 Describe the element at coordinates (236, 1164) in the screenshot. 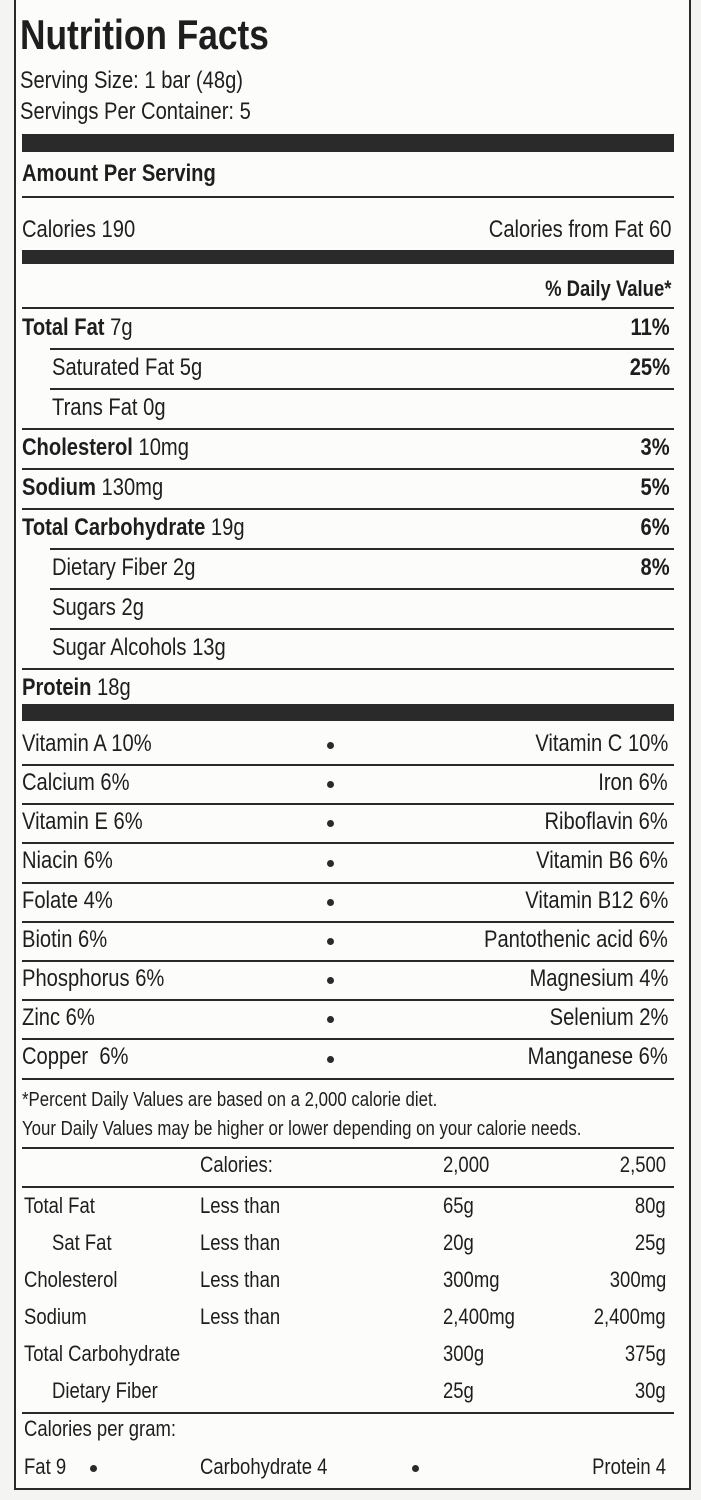

I see `ref-header: Calories:` at that location.